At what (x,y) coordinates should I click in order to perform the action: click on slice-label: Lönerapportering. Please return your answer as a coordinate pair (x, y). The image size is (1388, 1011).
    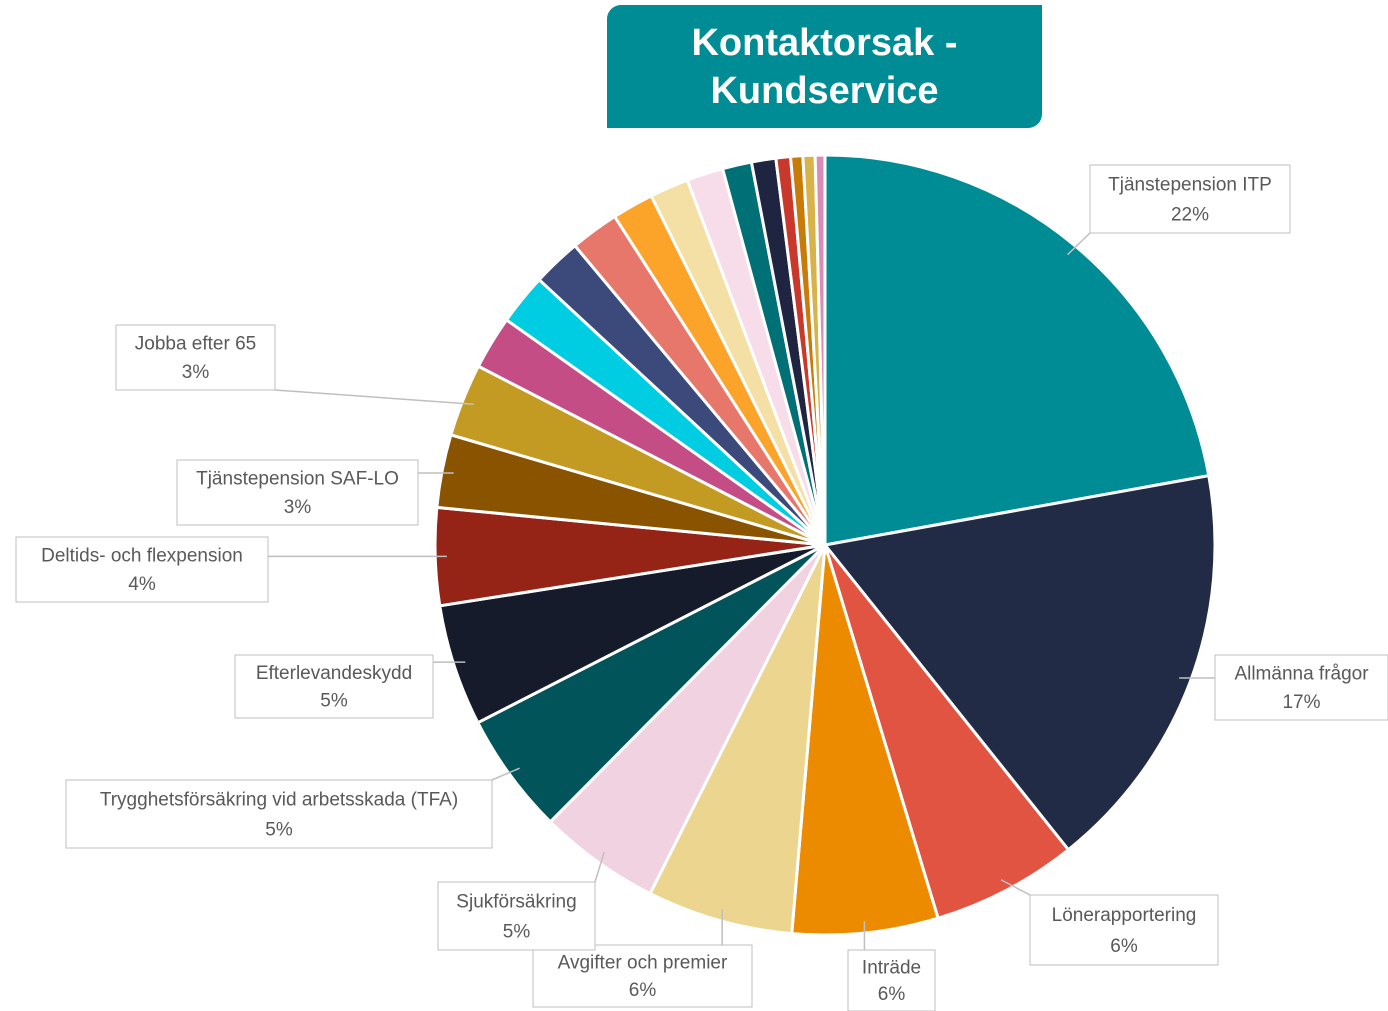
    Looking at the image, I should click on (1124, 915).